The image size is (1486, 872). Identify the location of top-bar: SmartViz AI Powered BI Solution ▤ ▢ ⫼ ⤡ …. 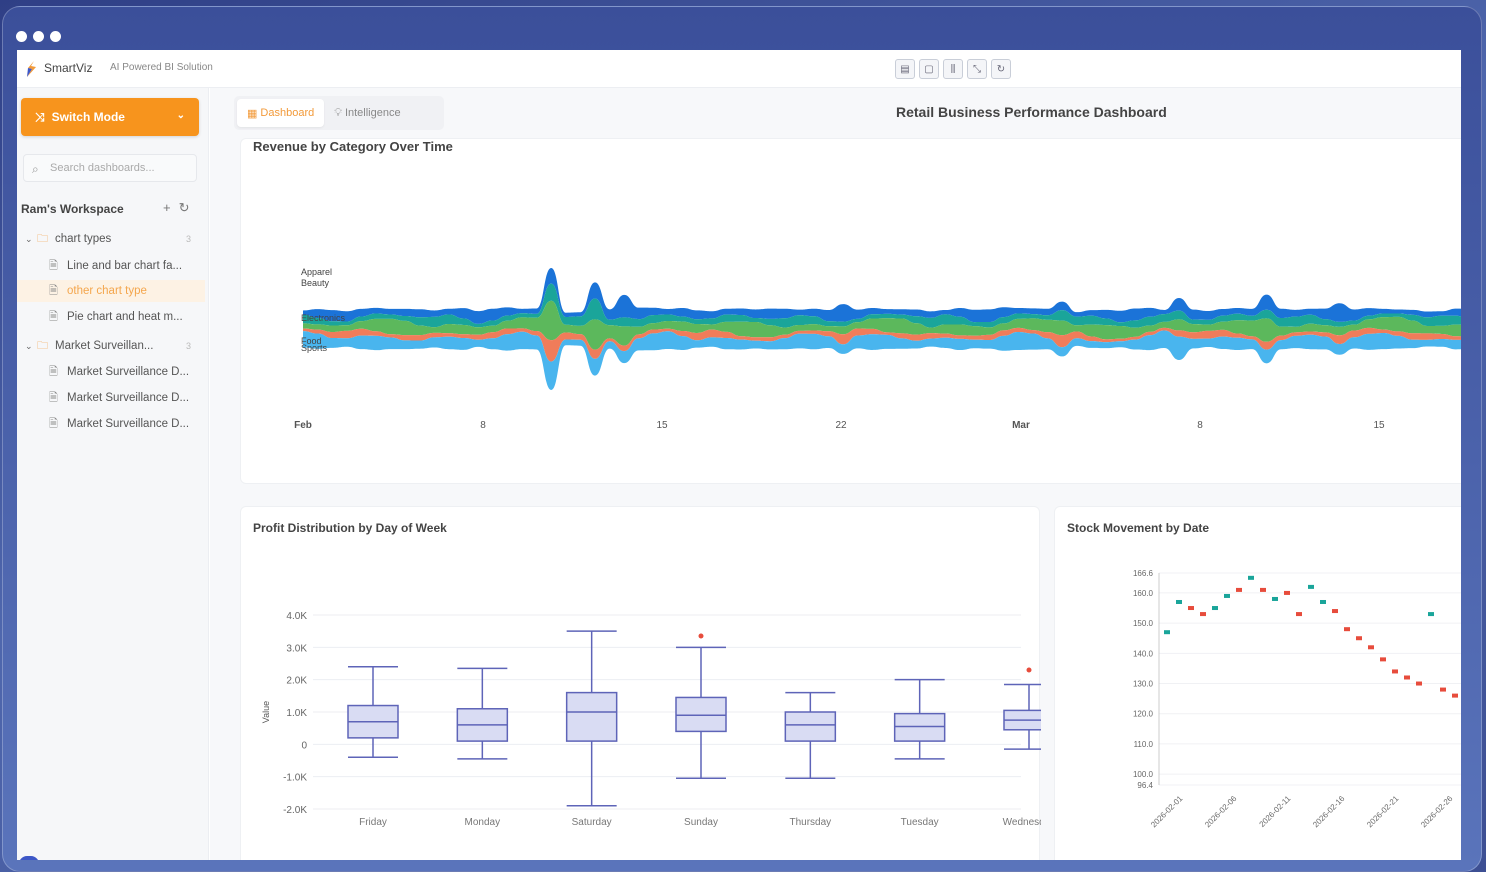
(739, 69).